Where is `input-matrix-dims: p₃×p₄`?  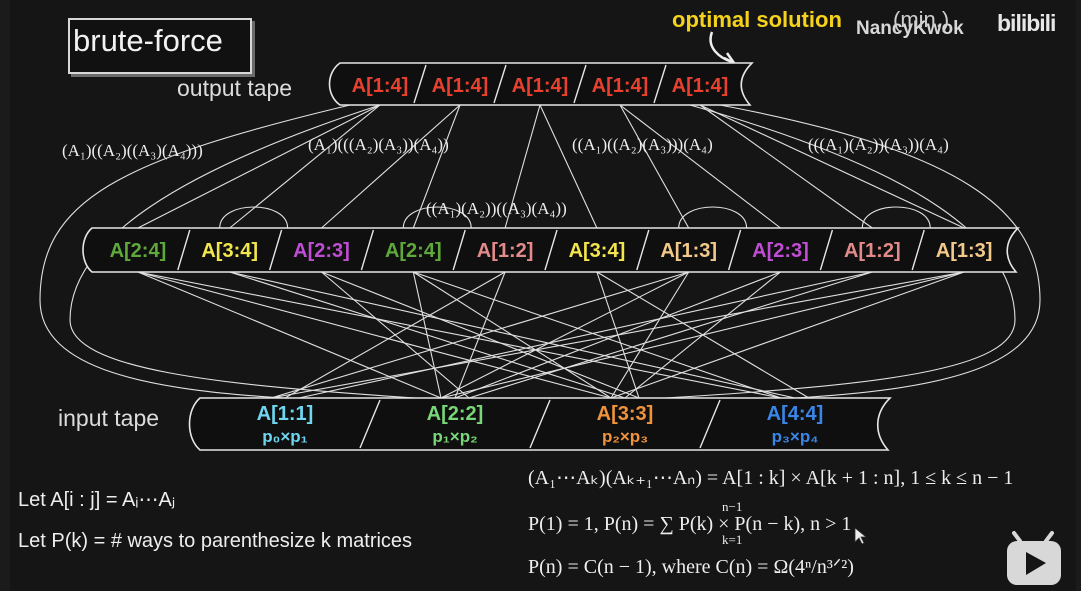
input-matrix-dims: p₃×p₄ is located at coordinates (795, 436).